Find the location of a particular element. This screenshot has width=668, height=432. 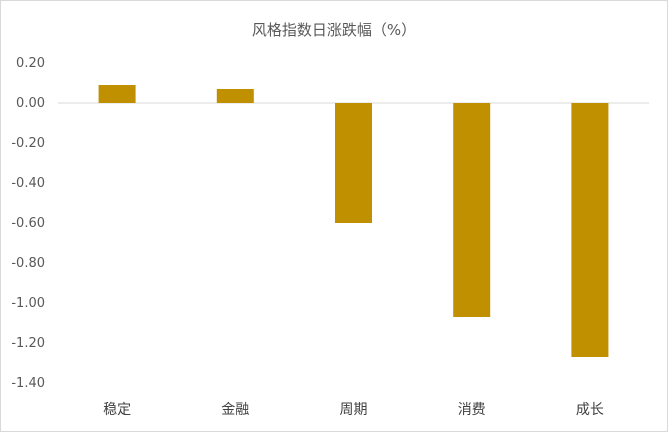

y-tick-label: 0.00 is located at coordinates (30, 103).